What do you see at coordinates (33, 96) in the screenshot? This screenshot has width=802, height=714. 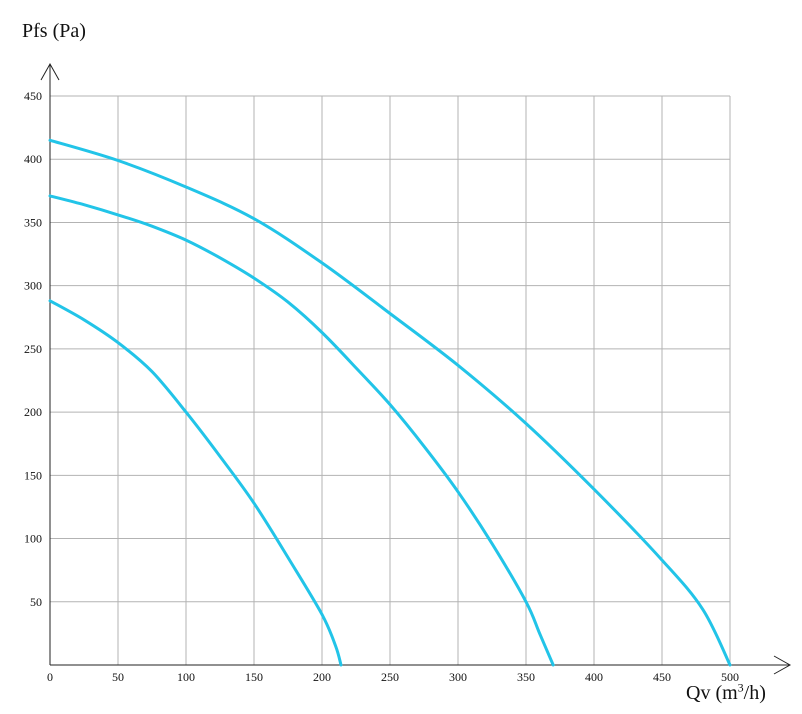 I see `y-tick-label: 450` at bounding box center [33, 96].